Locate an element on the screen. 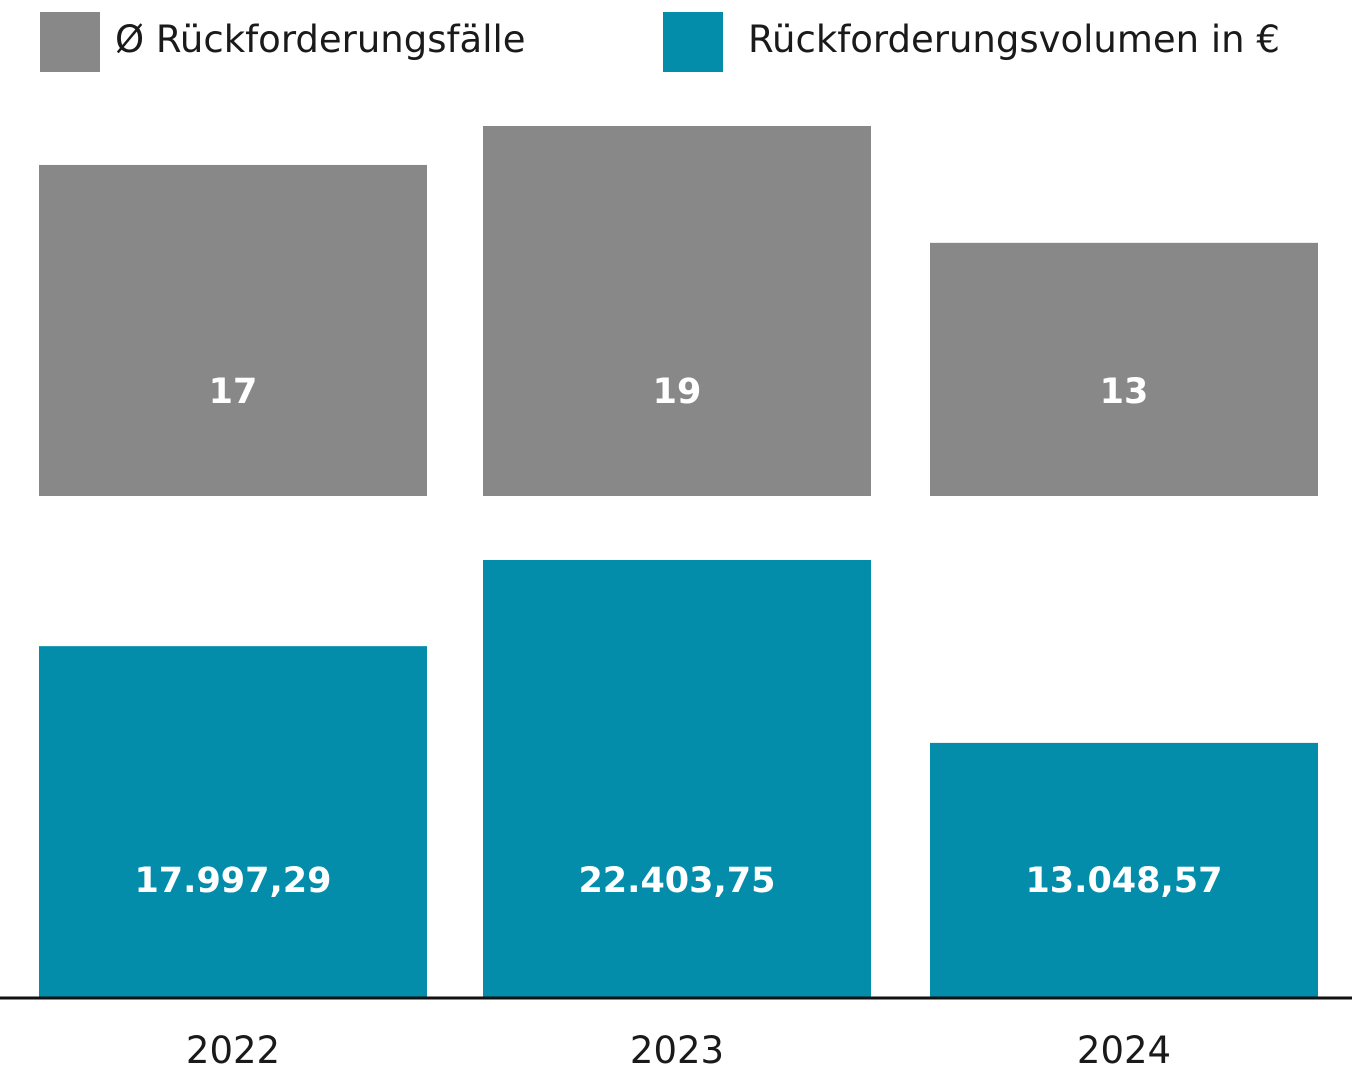 The image size is (1352, 1080). volume-bar-2024 is located at coordinates (1124, 870).